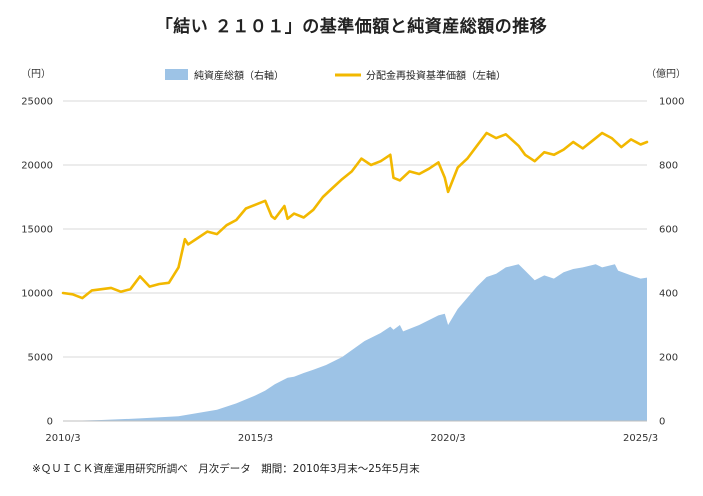  What do you see at coordinates (50, 422) in the screenshot?
I see `left-axis-tick: 0` at bounding box center [50, 422].